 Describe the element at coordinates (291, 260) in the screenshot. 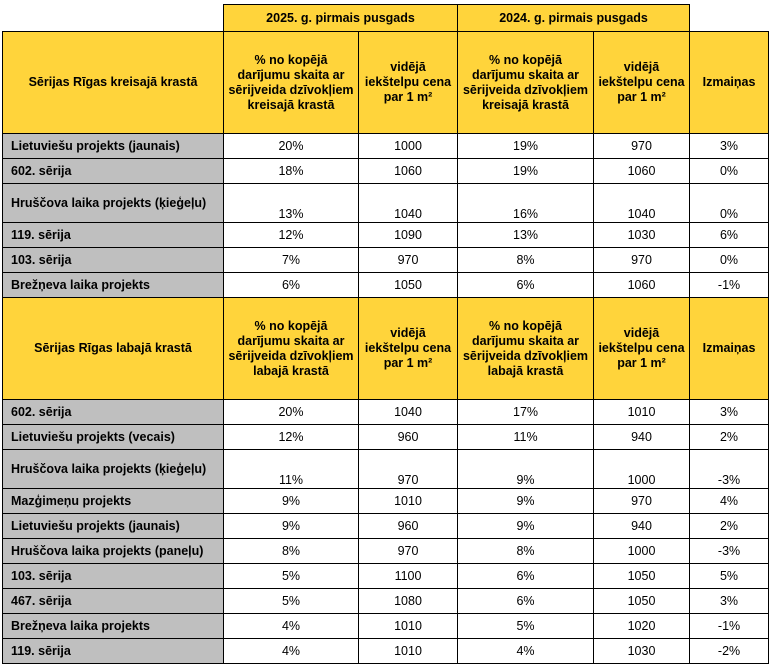

I see `cell-share2025: 7%` at that location.